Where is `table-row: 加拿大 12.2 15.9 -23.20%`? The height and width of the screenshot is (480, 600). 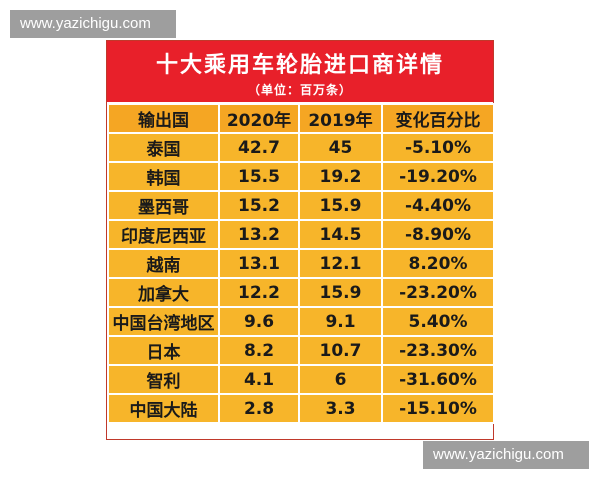
table-row: 加拿大 12.2 15.9 -23.20% is located at coordinates (301, 292).